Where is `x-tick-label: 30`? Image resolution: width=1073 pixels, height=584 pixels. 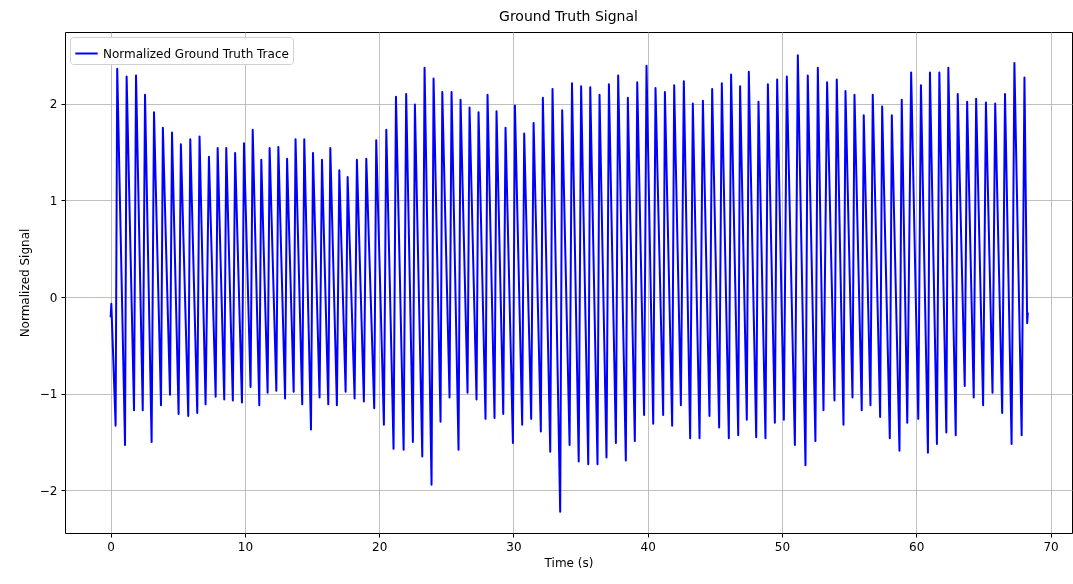
x-tick-label: 30 is located at coordinates (514, 546).